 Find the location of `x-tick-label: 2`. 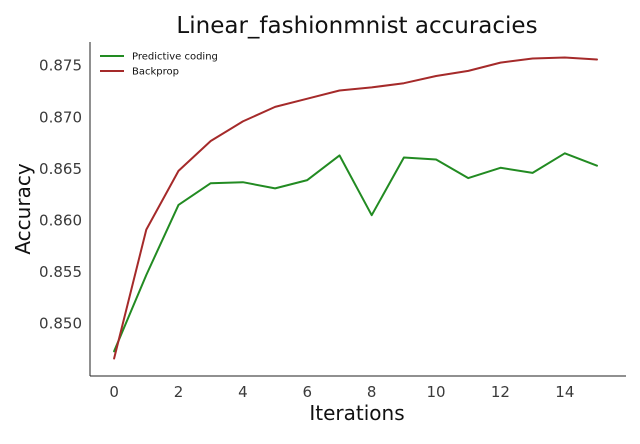

x-tick-label: 2 is located at coordinates (179, 392).